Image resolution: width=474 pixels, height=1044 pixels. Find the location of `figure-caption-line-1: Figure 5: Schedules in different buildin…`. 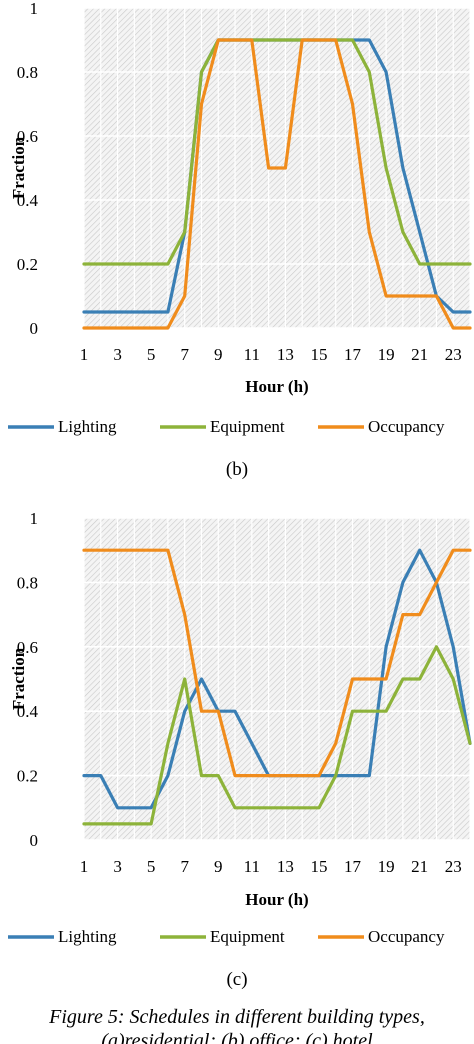

figure-caption-line-1: Figure 5: Schedules in different buildin… is located at coordinates (236, 1017).